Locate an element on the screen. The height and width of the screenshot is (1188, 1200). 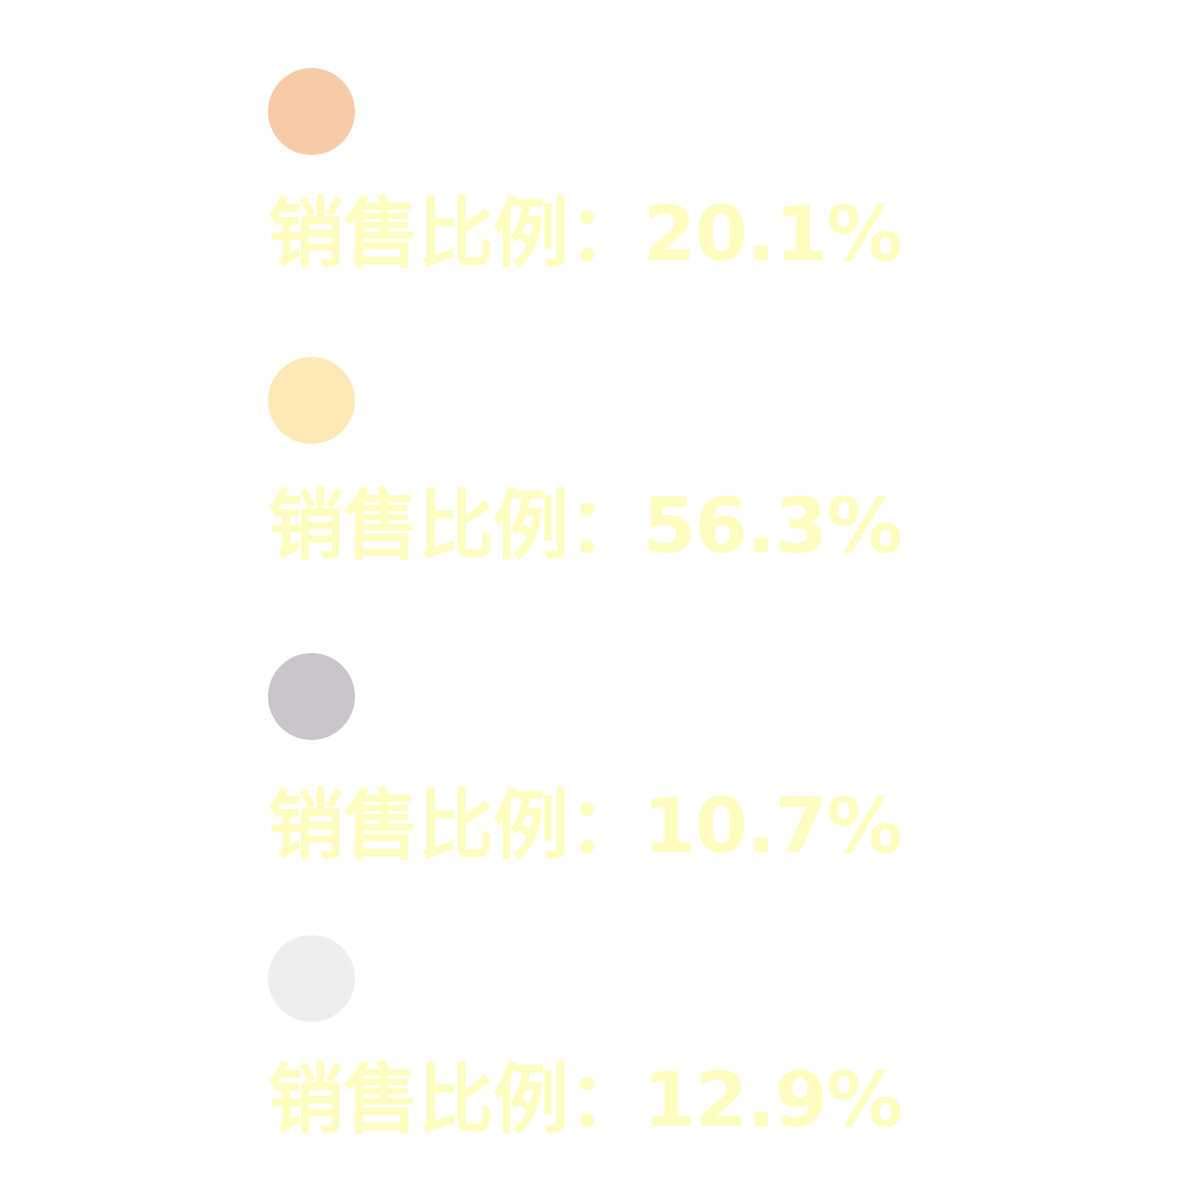
legend-label-4: 销售比例：12.9% is located at coordinates (585, 1099).